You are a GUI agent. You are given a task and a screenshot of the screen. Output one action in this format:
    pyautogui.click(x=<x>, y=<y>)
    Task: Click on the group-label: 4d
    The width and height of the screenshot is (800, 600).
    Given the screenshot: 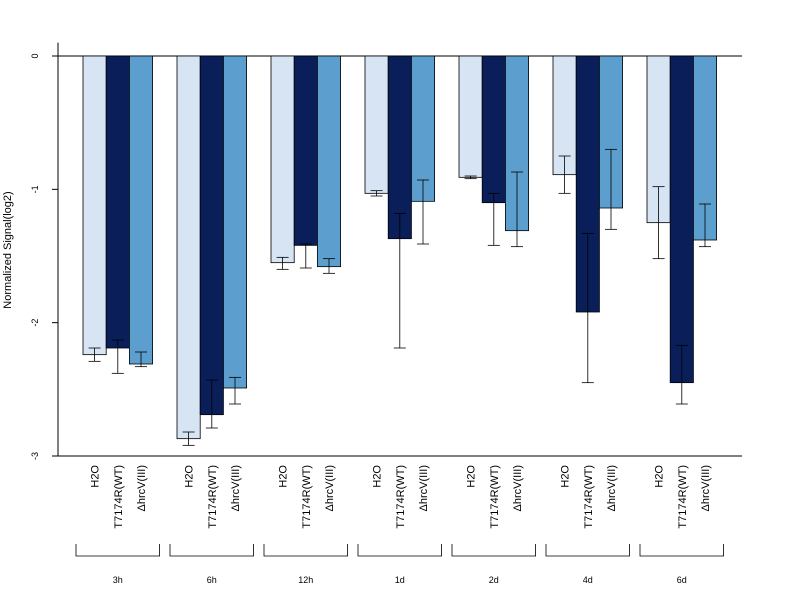 What is the action you would take?
    pyautogui.click(x=588, y=580)
    